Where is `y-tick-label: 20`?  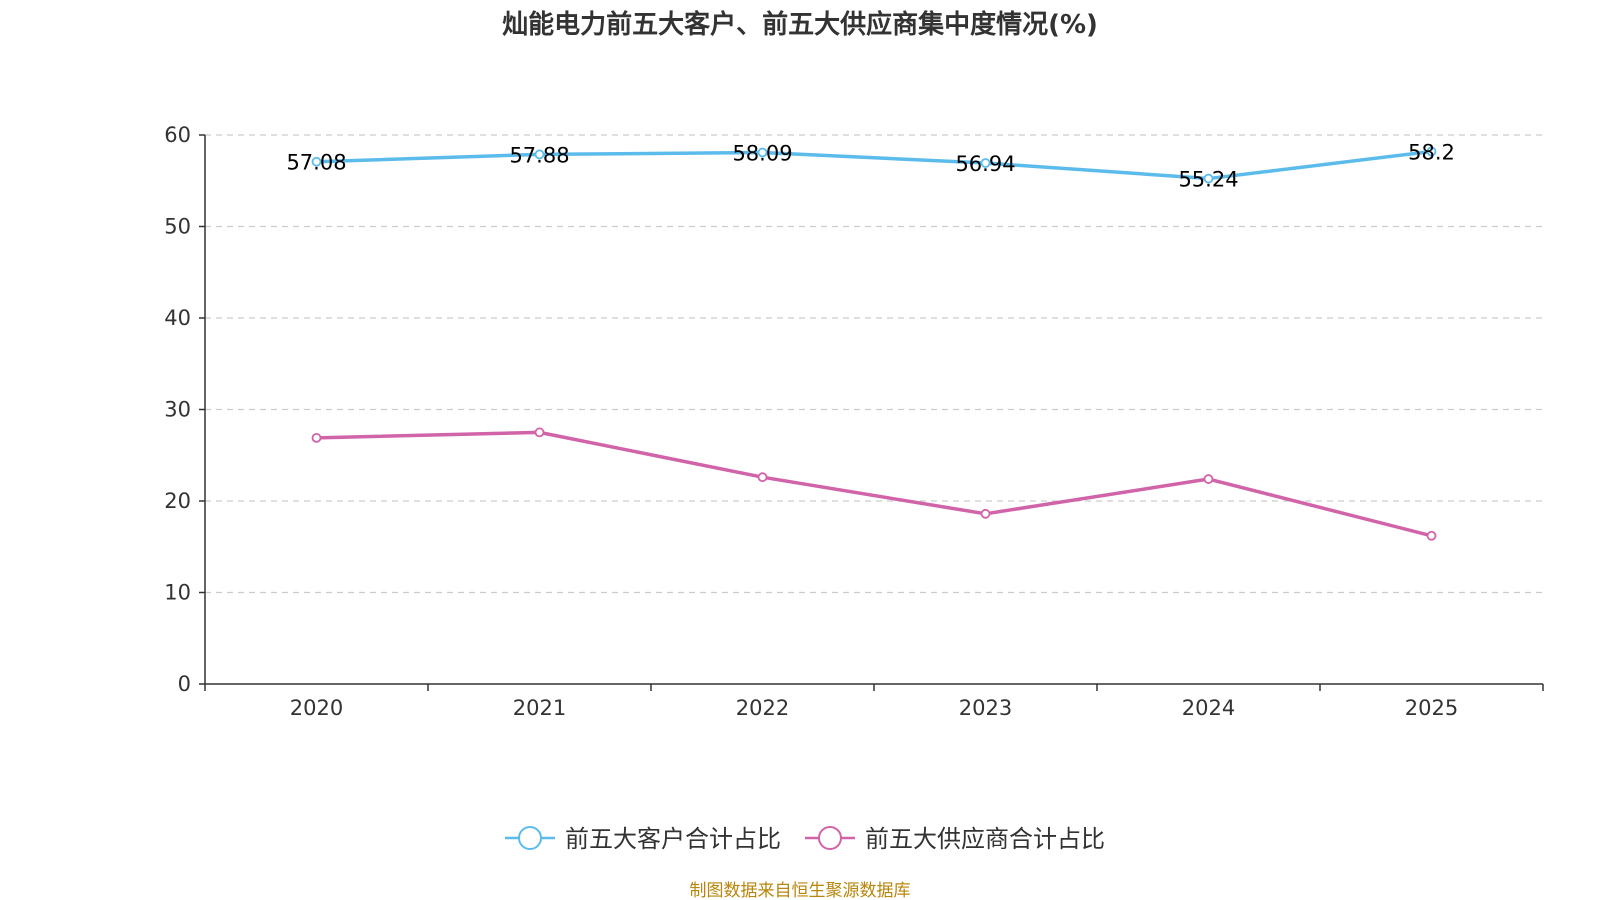
y-tick-label: 20 is located at coordinates (177, 501).